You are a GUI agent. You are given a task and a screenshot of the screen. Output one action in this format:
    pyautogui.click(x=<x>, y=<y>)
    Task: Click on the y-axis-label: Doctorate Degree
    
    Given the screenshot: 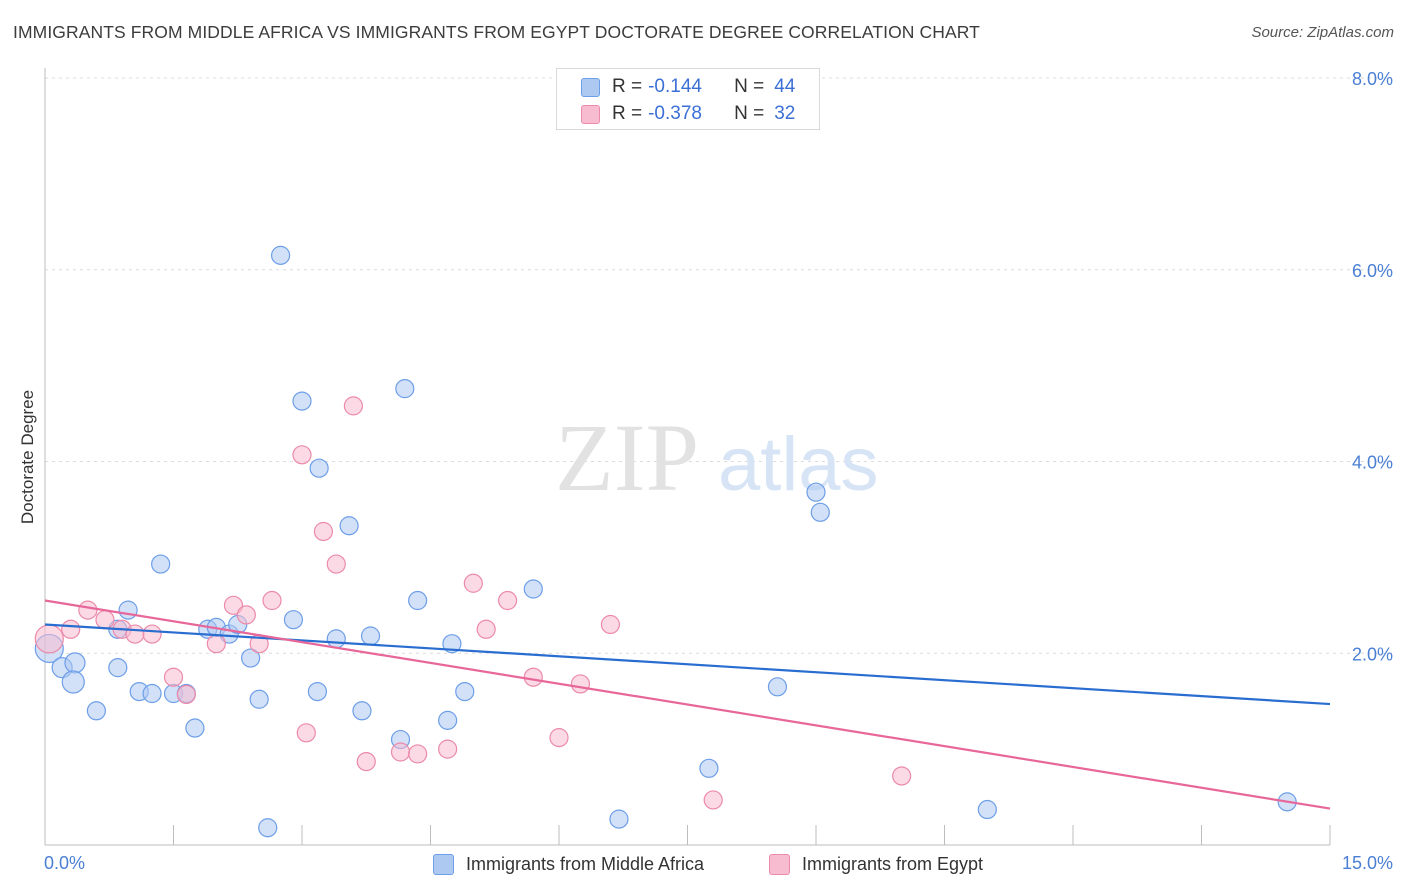 What is the action you would take?
    pyautogui.click(x=27, y=457)
    